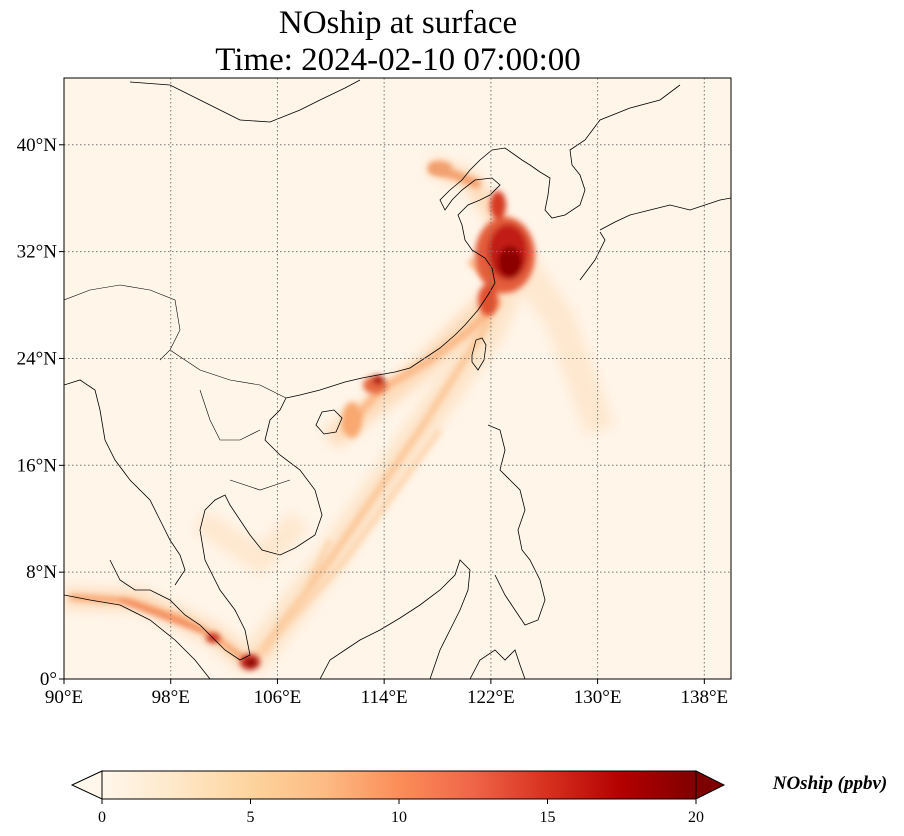 This screenshot has height=836, width=904. What do you see at coordinates (696, 817) in the screenshot?
I see `colorbar-tick-label: 20` at bounding box center [696, 817].